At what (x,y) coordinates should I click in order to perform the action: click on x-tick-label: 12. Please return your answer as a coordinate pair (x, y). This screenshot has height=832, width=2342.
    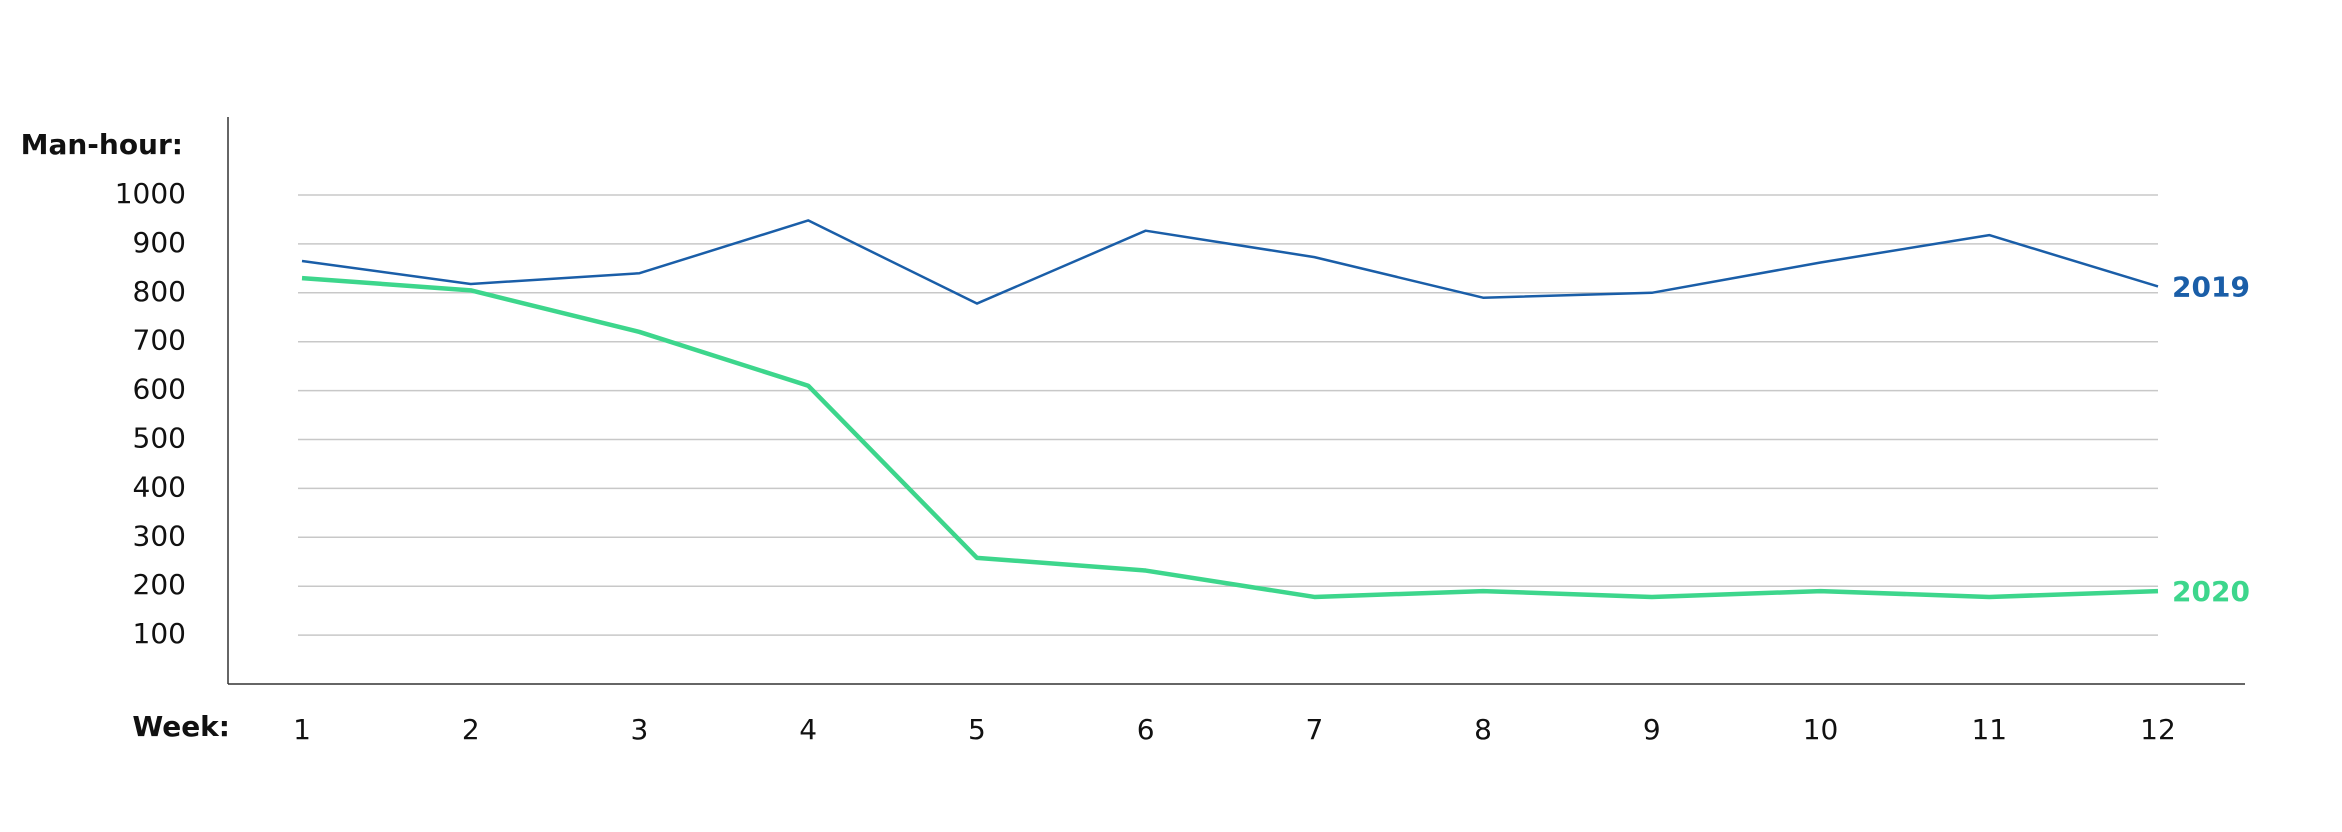
    Looking at the image, I should click on (2158, 729).